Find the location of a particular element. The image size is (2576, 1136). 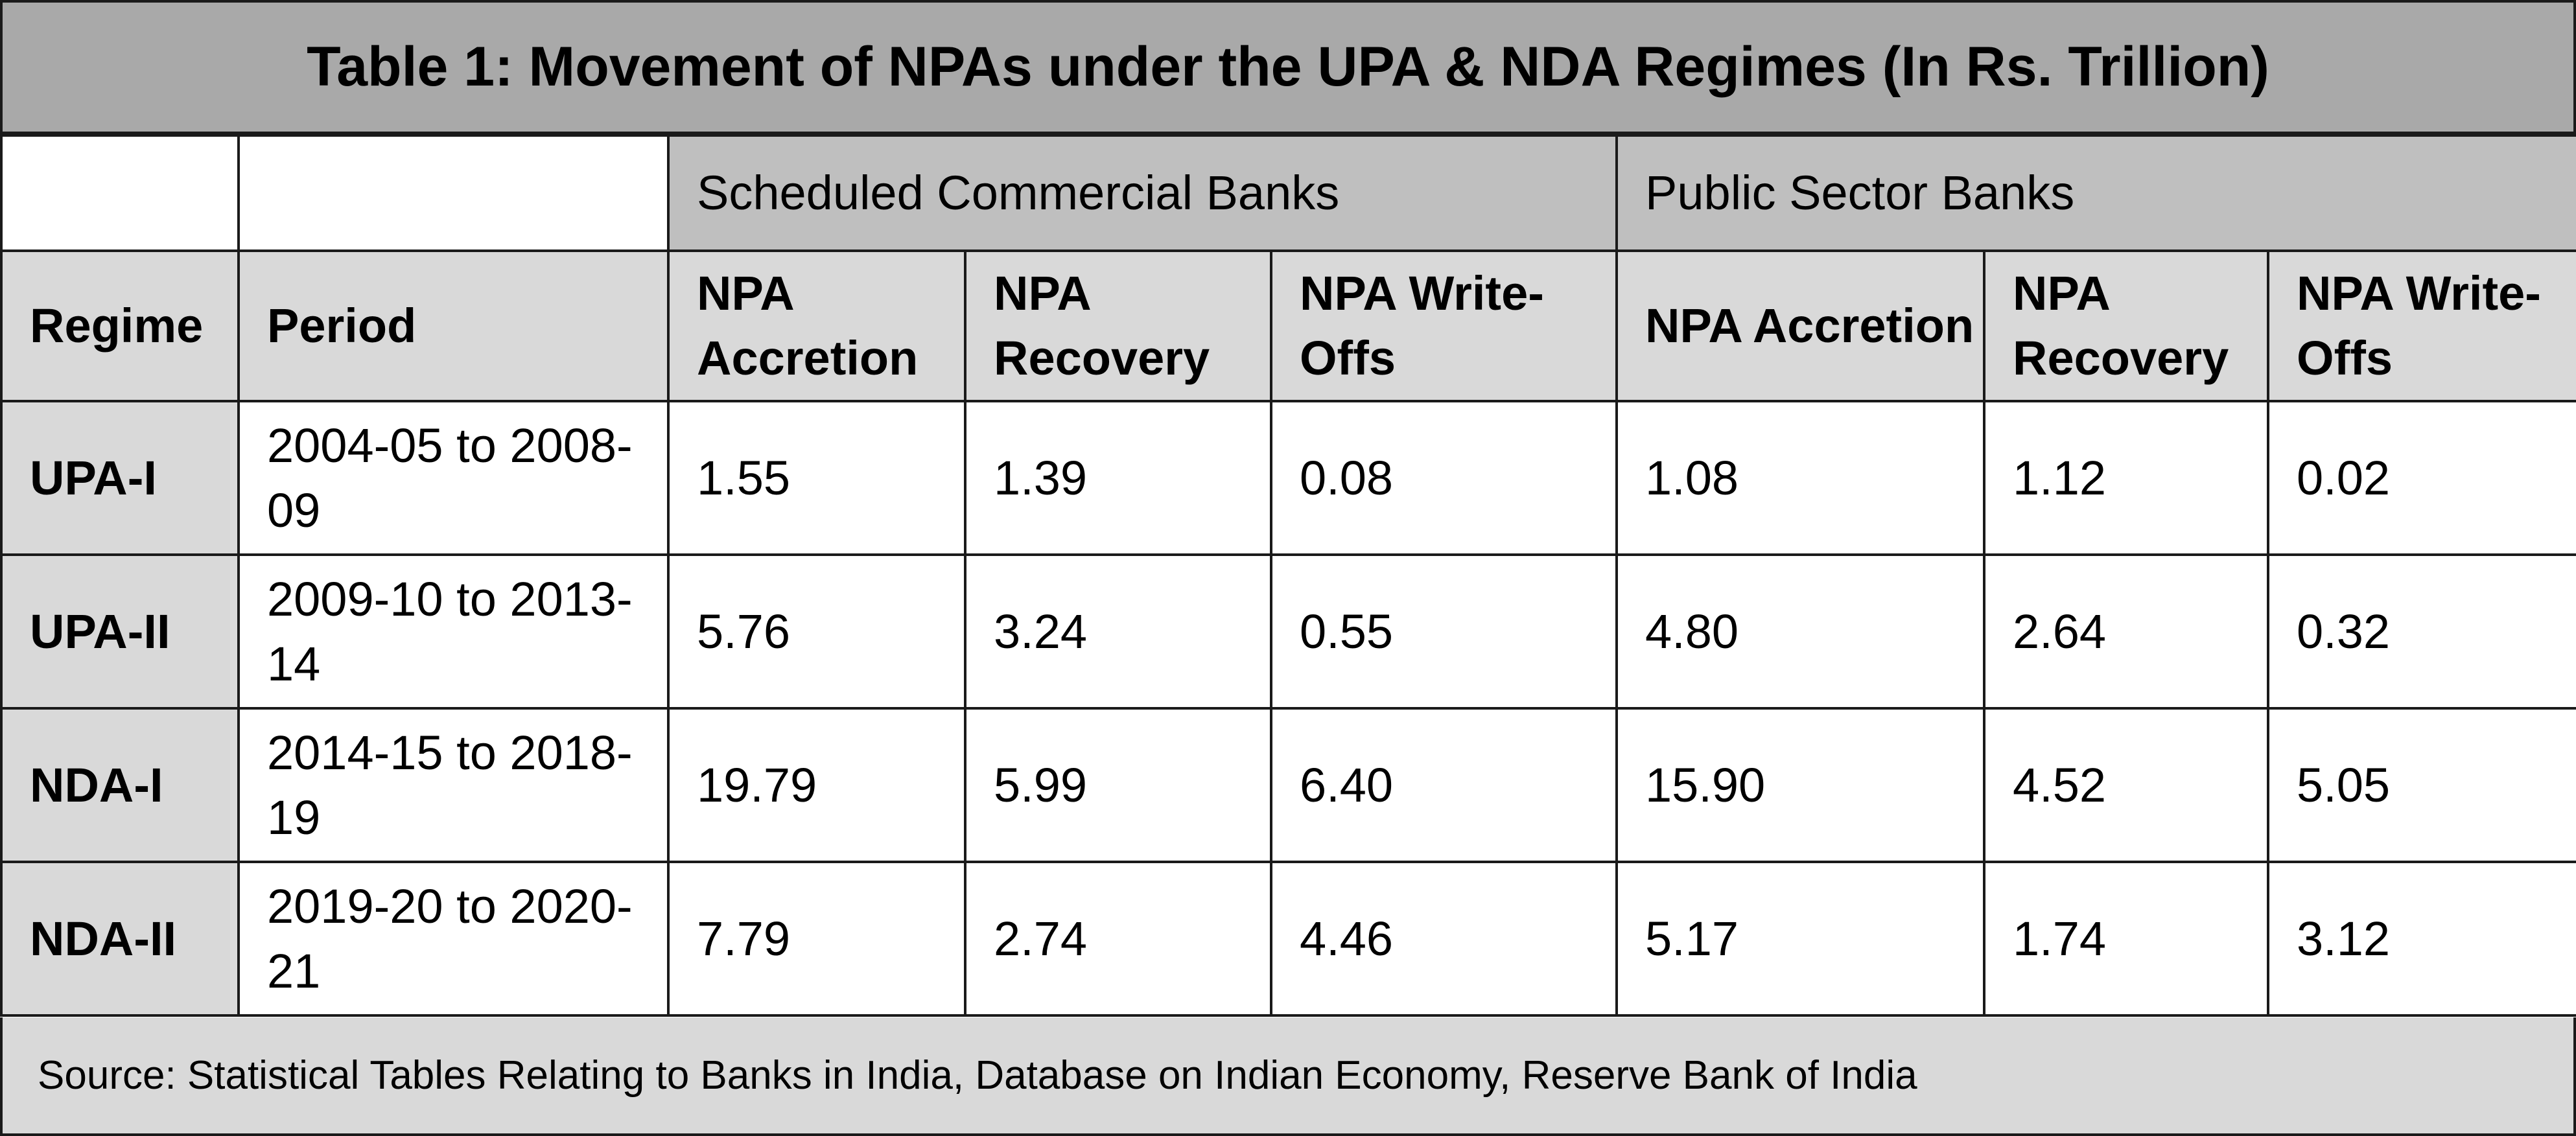

period-cell: 2014-15 to 2018-19 is located at coordinates (453, 785).